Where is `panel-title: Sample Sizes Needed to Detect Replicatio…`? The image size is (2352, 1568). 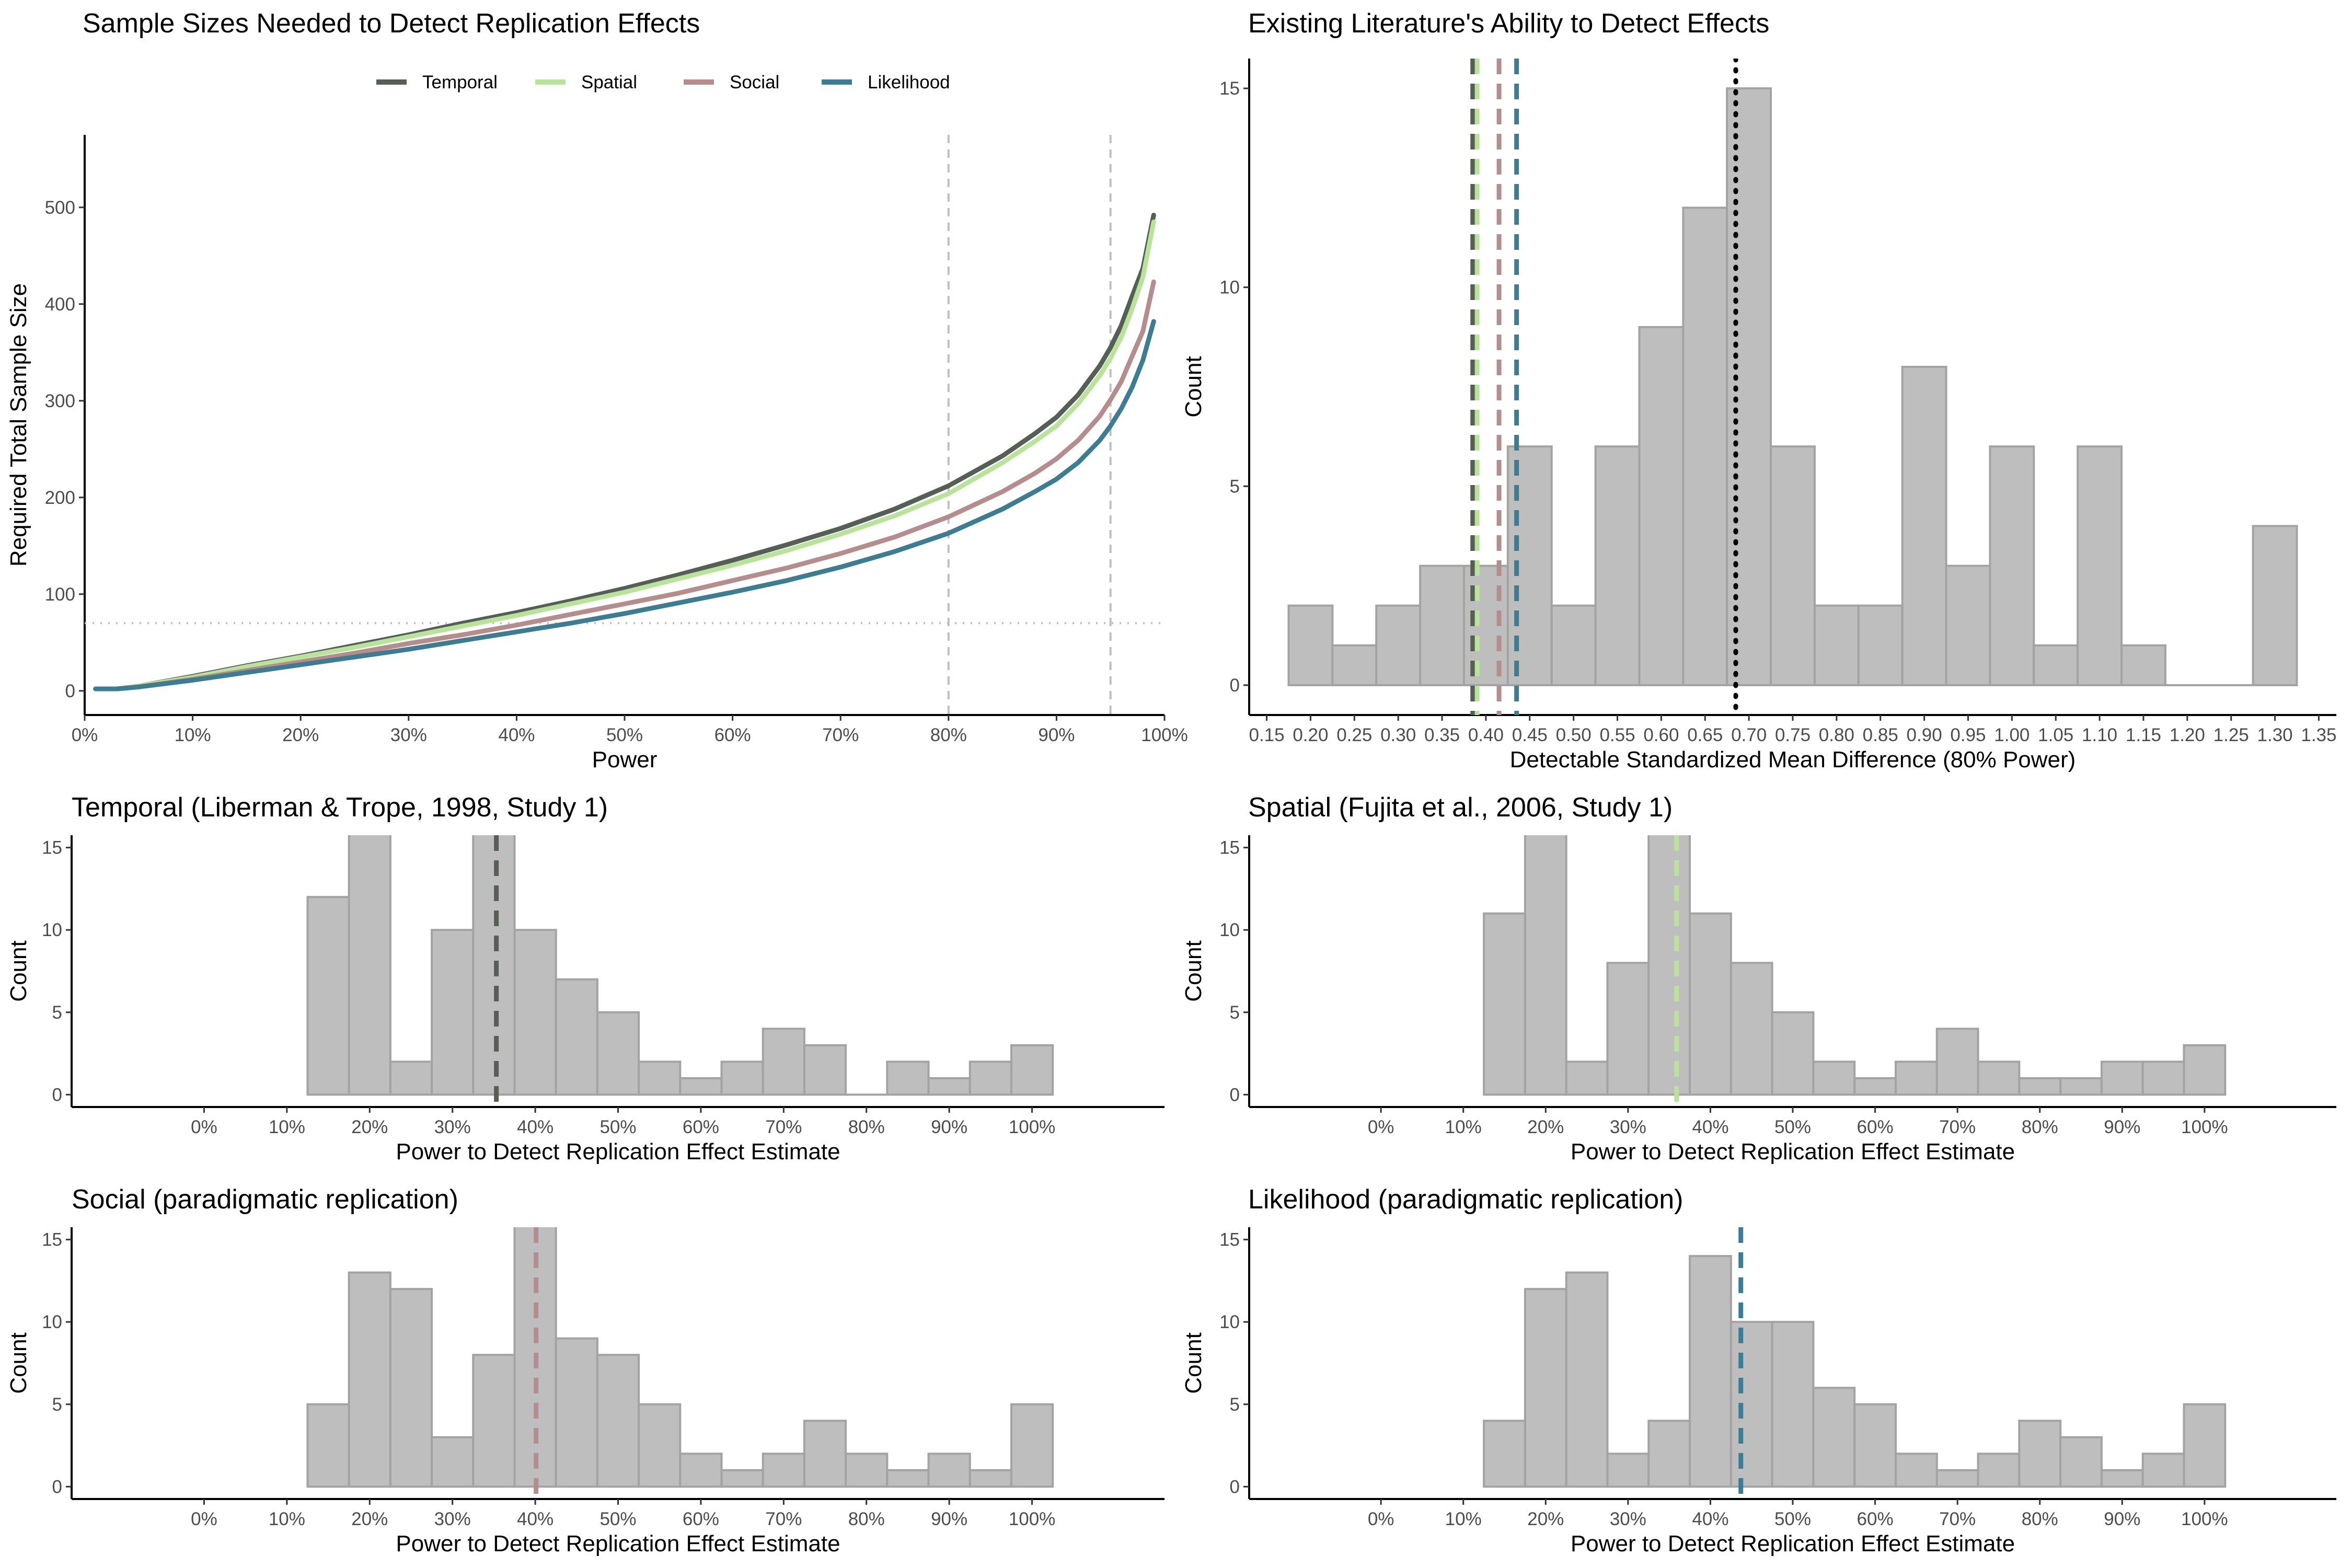
panel-title: Sample Sizes Needed to Detect Replicatio… is located at coordinates (391, 23).